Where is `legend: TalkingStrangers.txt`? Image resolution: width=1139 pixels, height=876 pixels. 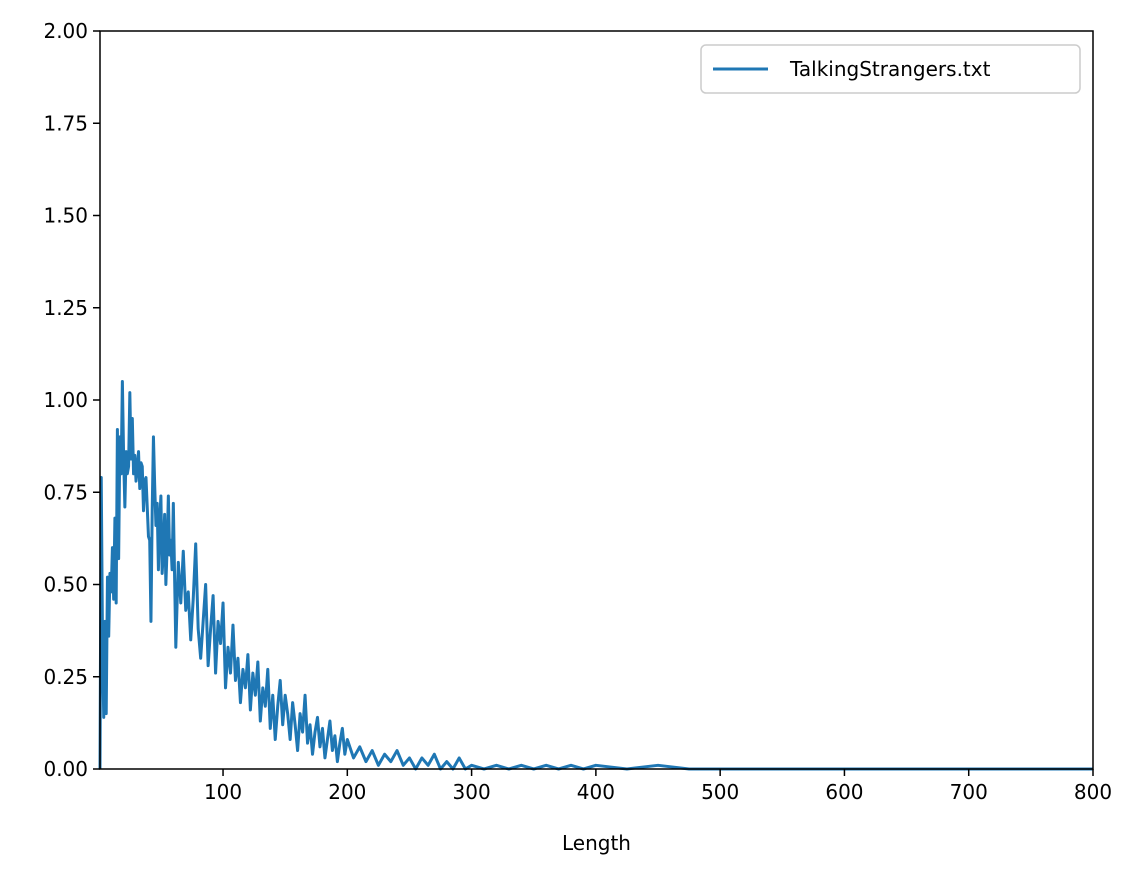 legend: TalkingStrangers.txt is located at coordinates (890, 69).